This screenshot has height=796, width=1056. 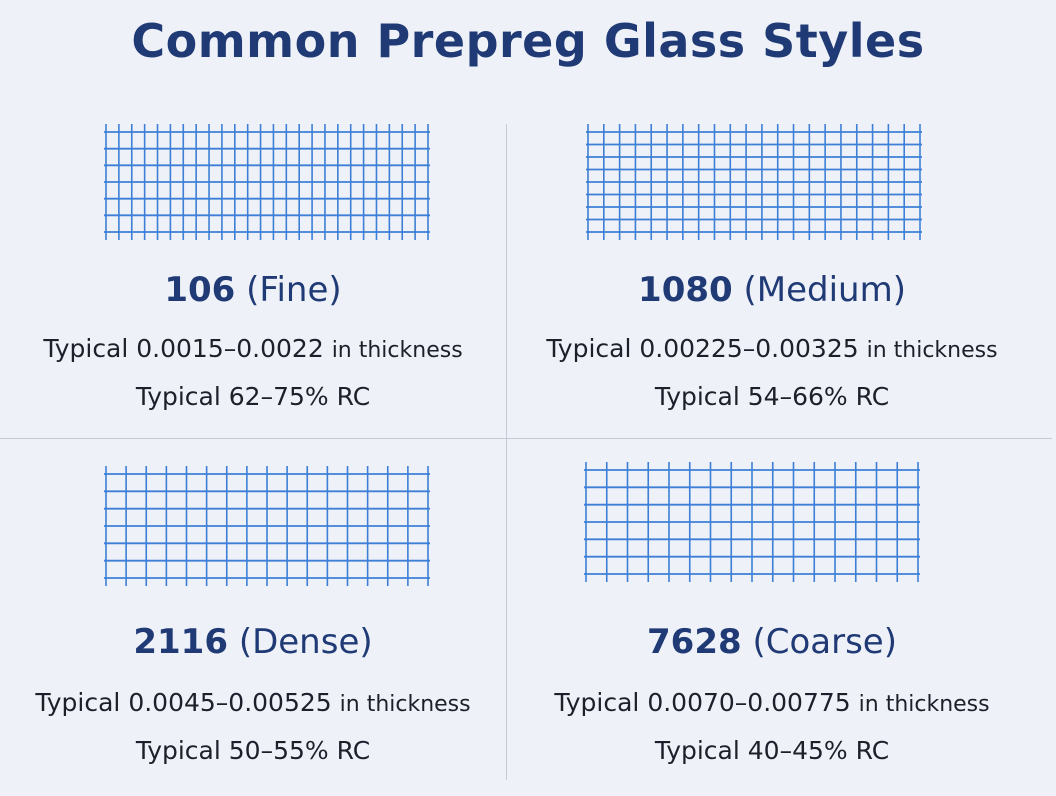 I want to click on rc-line-1080: Typical 54–66% RC, so click(x=772, y=396).